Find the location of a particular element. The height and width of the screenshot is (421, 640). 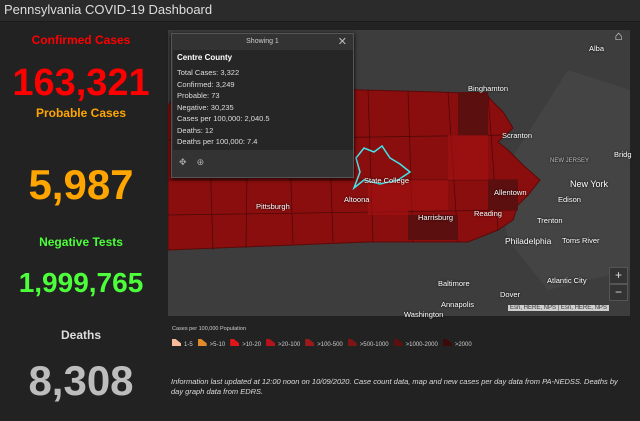

map-label: Pittsburgh is located at coordinates (273, 206).